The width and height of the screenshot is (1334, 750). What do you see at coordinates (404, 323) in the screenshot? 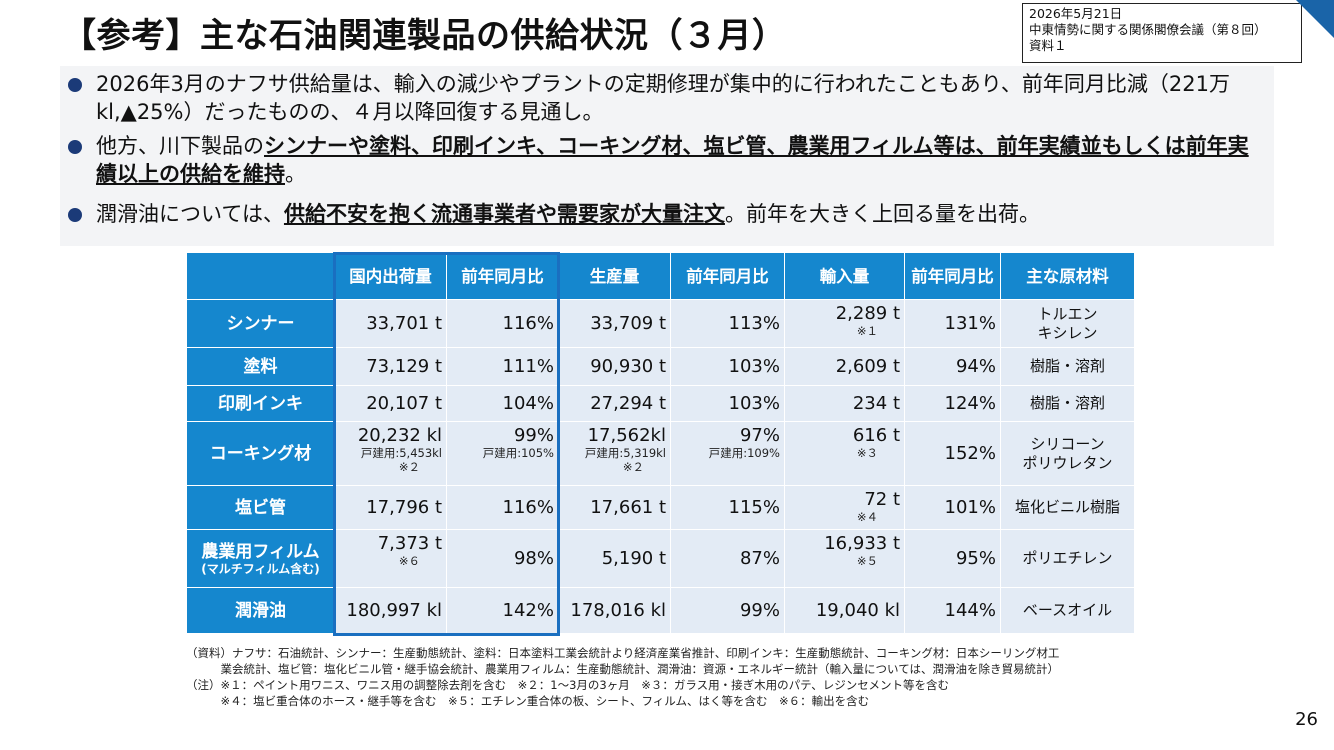
I see `cell-domestic-shipments-value: 33,701 t` at bounding box center [404, 323].